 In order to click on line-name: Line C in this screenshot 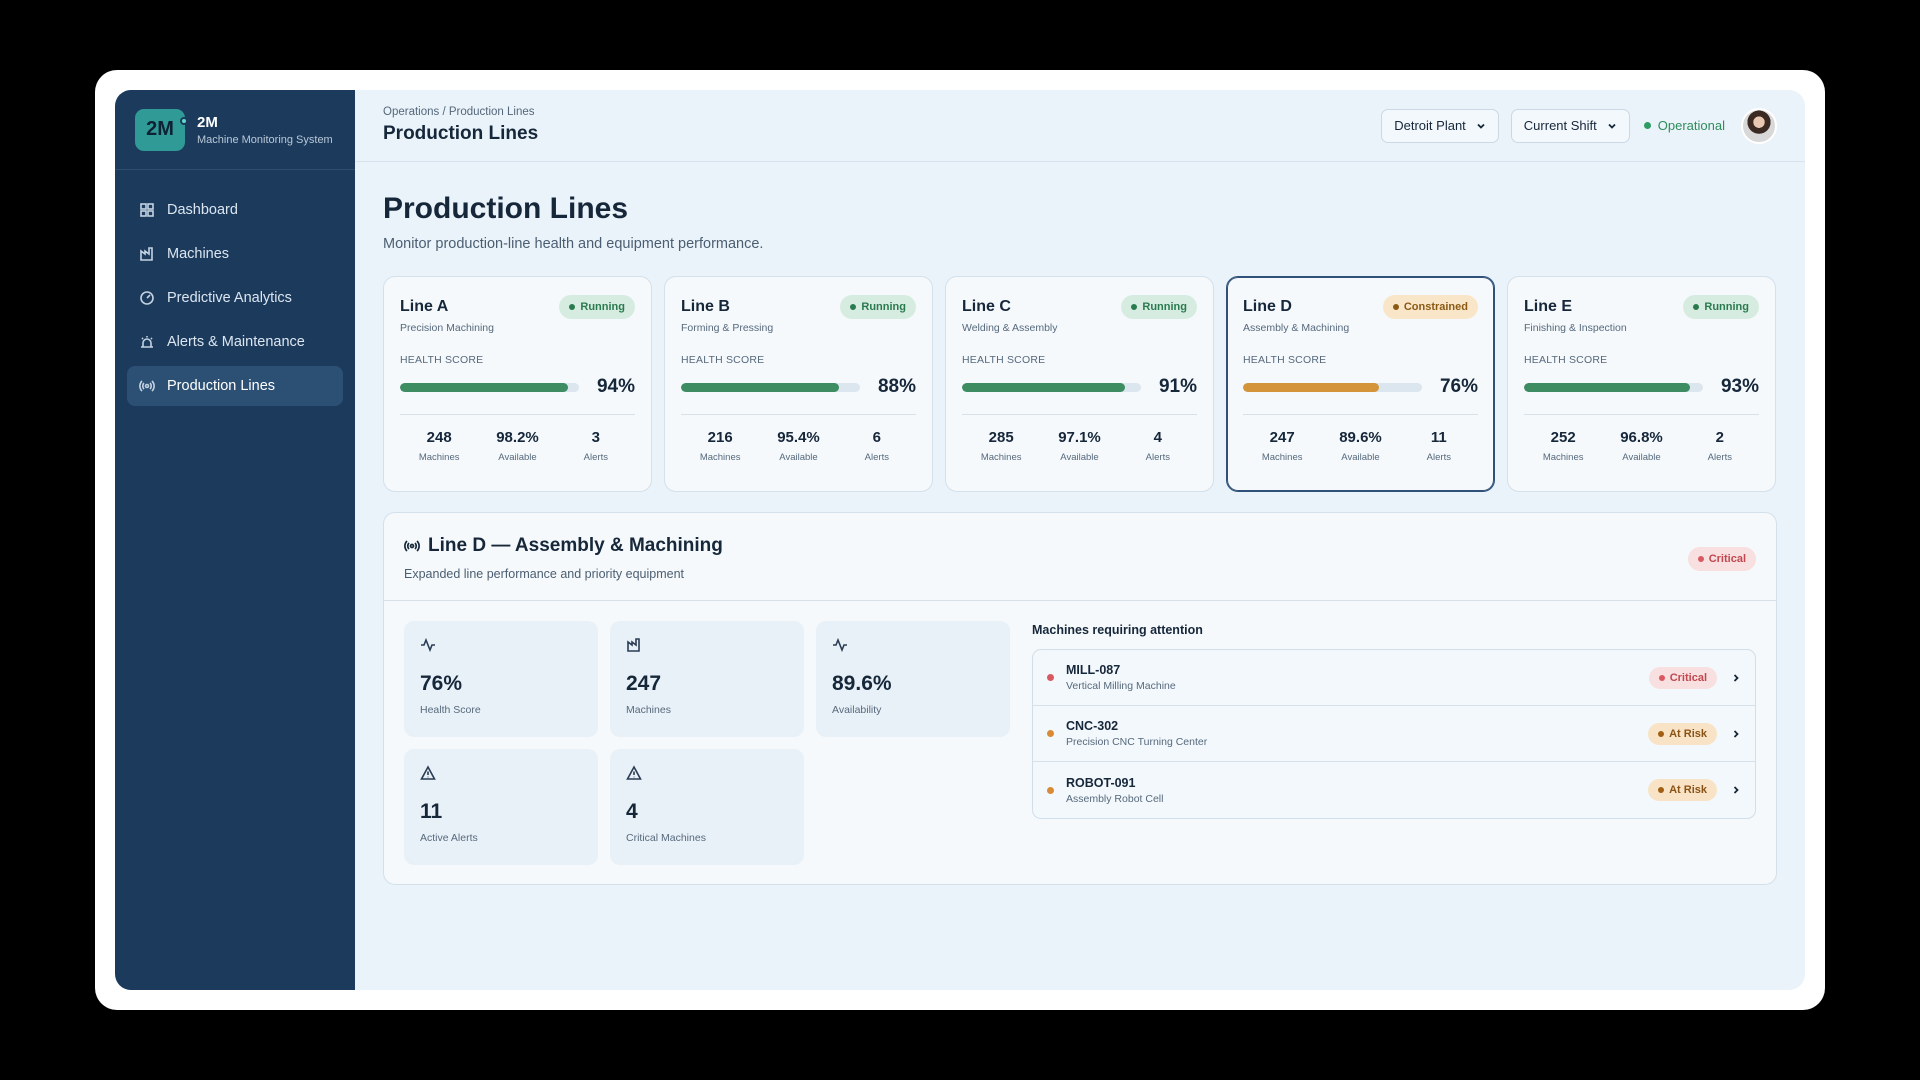, I will do `click(986, 306)`.